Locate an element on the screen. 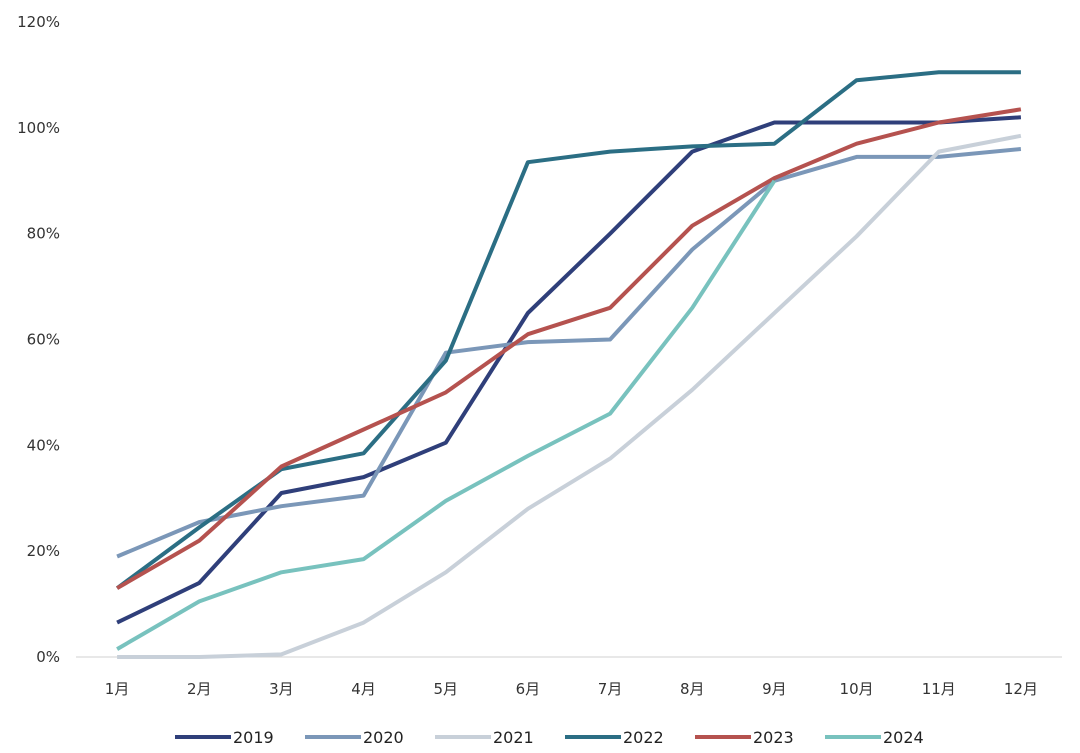 Image resolution: width=1080 pixels, height=753 pixels. y-axis: 0% 20% 40% 60% 80% 100% 120% is located at coordinates (38, 339).